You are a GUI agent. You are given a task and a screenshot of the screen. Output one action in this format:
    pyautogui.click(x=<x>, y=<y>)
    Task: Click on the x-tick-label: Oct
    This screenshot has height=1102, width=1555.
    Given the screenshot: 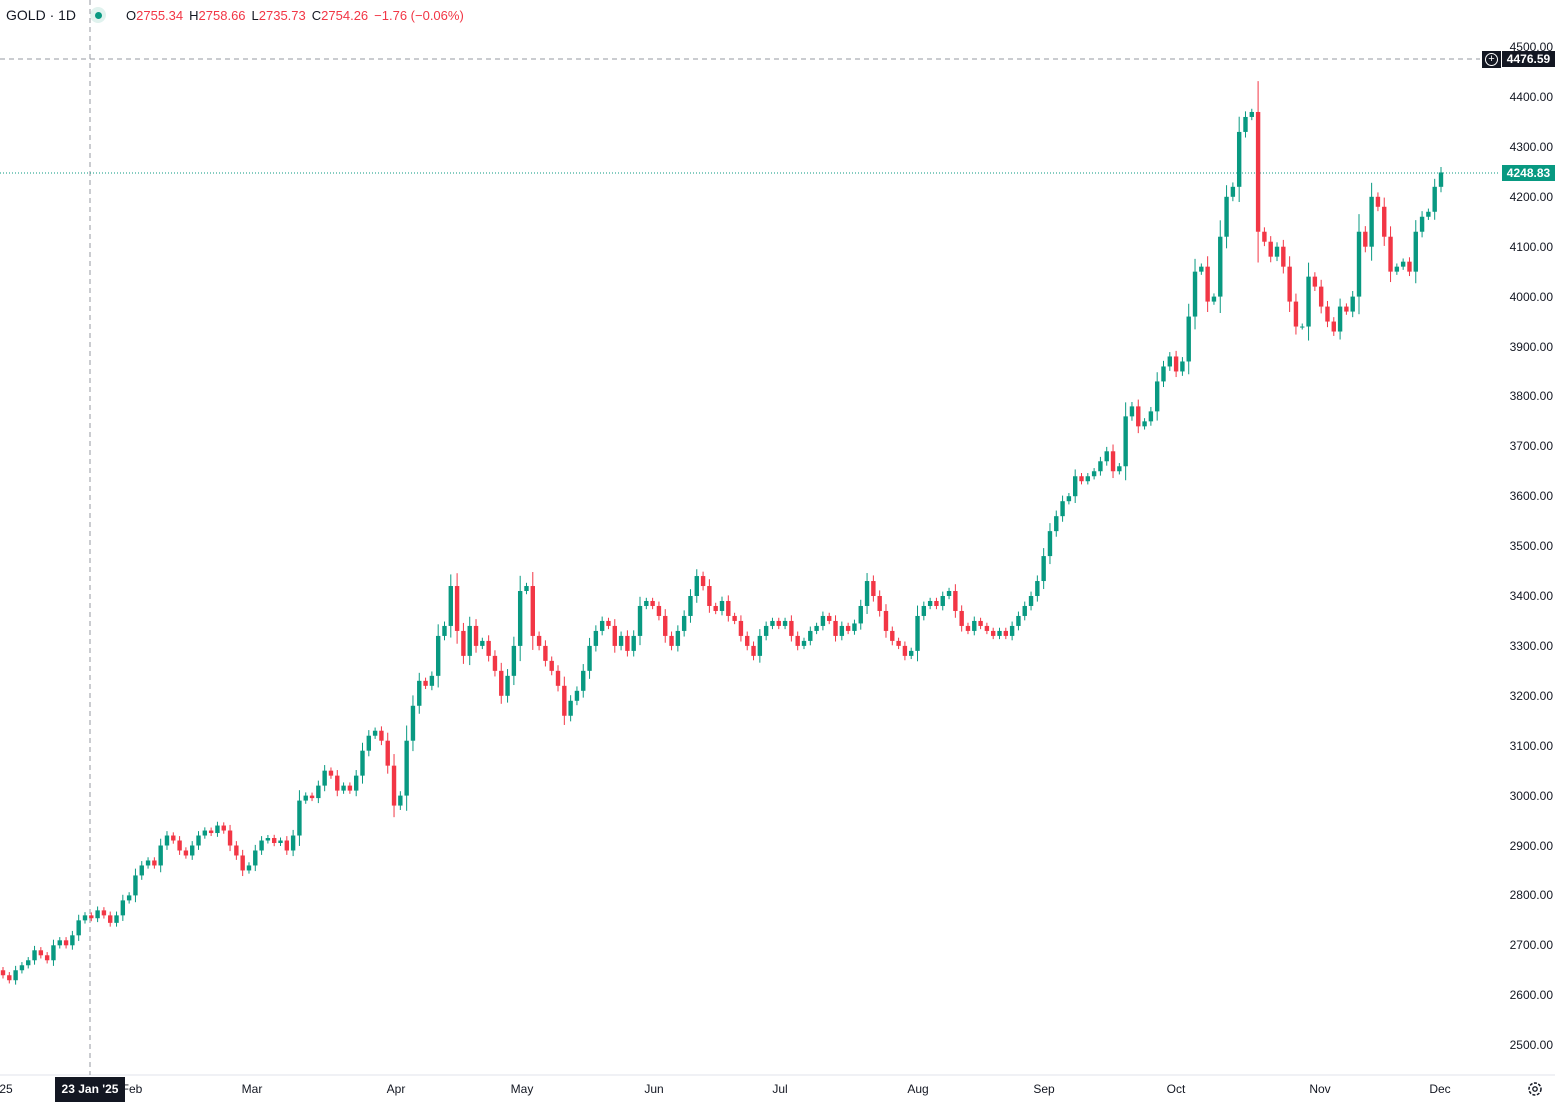 What is the action you would take?
    pyautogui.click(x=1176, y=1089)
    